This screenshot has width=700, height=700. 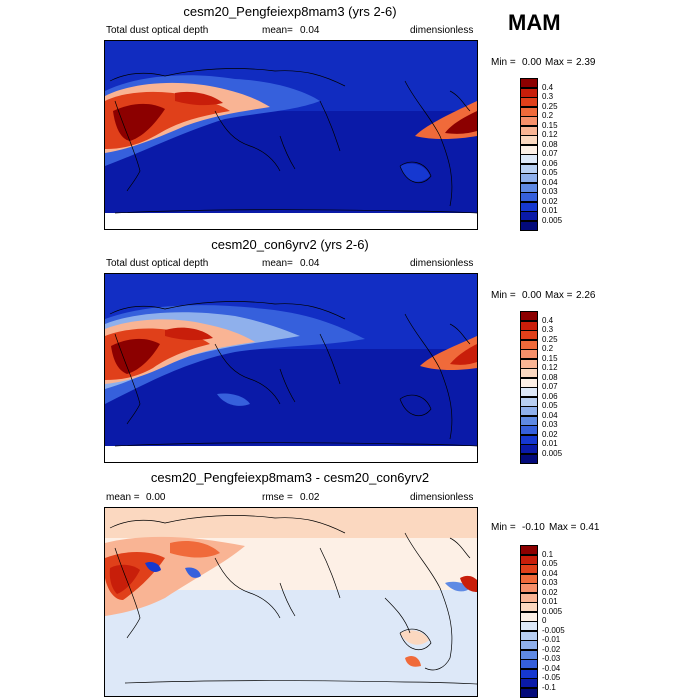 What do you see at coordinates (291, 368) in the screenshot?
I see `panel2-map-svg` at bounding box center [291, 368].